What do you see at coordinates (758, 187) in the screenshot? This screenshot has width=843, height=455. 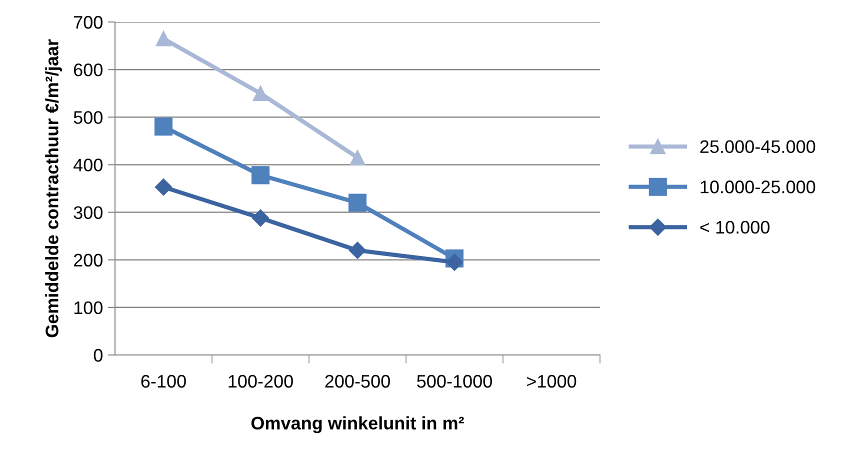 I see `legend-label: 10.000-25.000` at bounding box center [758, 187].